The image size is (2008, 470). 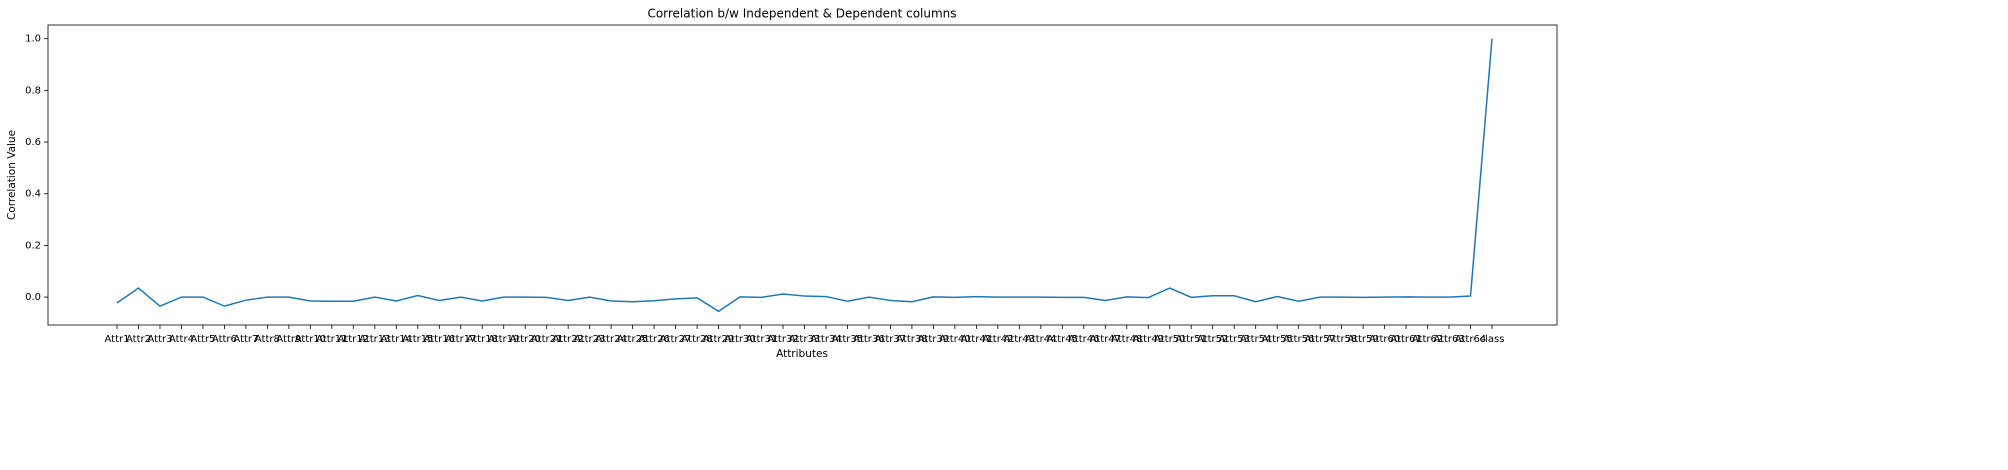 I want to click on x-tick-label: Attr26, so click(x=653, y=339).